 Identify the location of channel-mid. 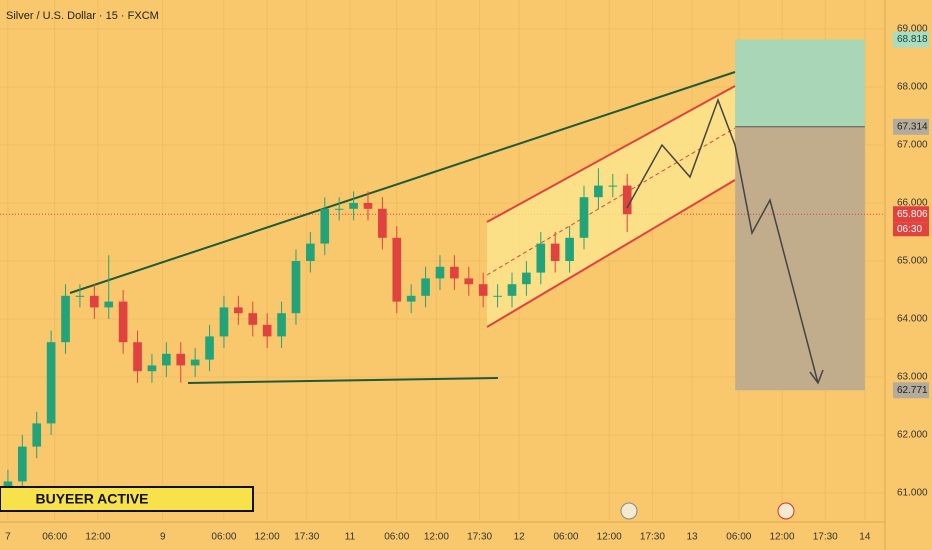
(611, 201).